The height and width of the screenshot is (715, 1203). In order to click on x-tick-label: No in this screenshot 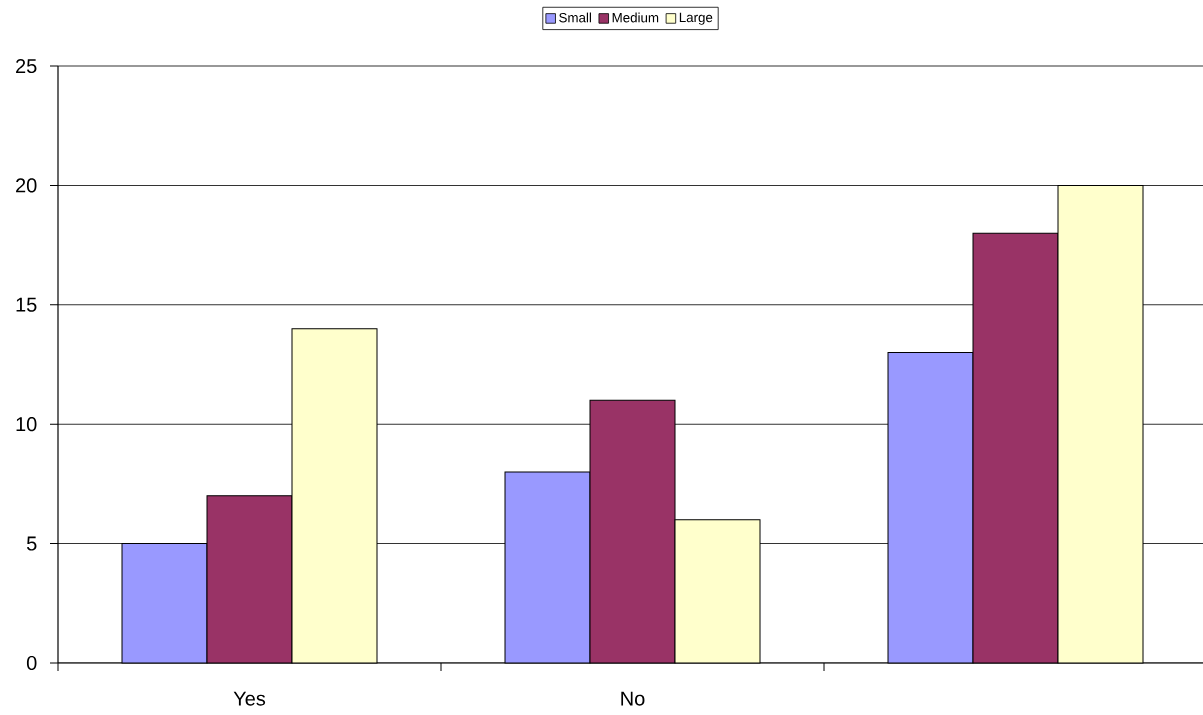, I will do `click(633, 698)`.